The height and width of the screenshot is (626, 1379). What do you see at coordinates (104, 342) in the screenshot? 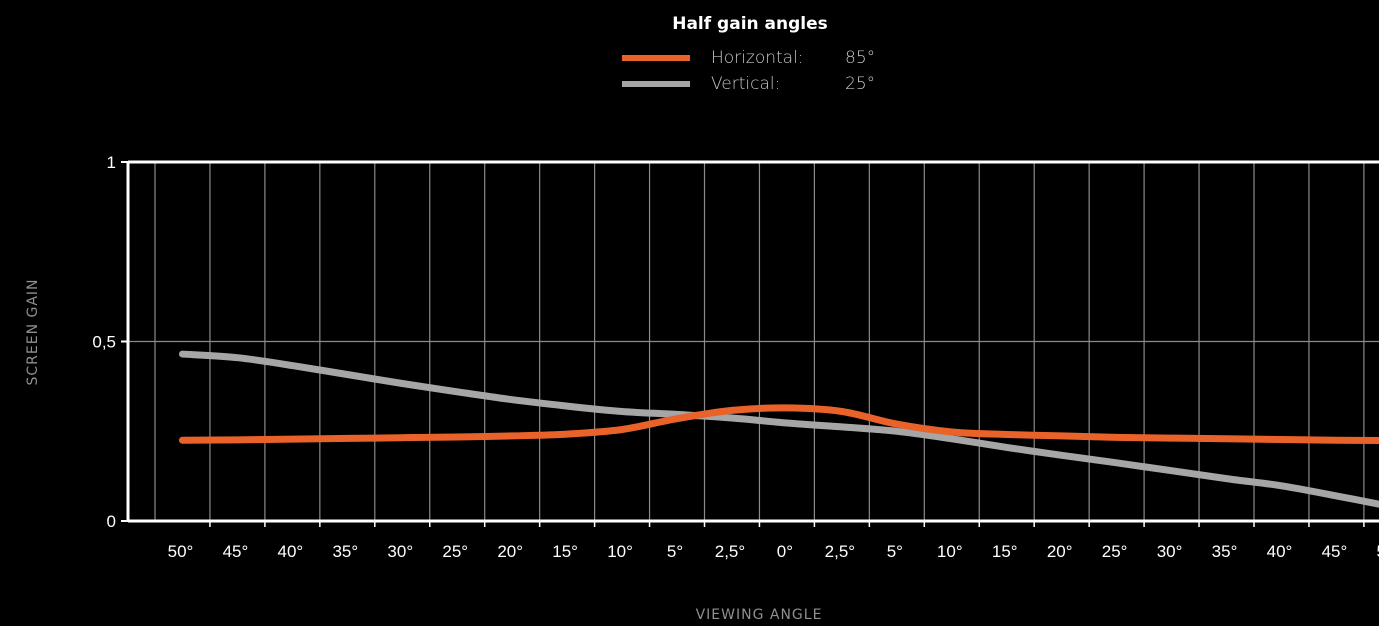
I see `y-tick-label: 0,5` at bounding box center [104, 342].